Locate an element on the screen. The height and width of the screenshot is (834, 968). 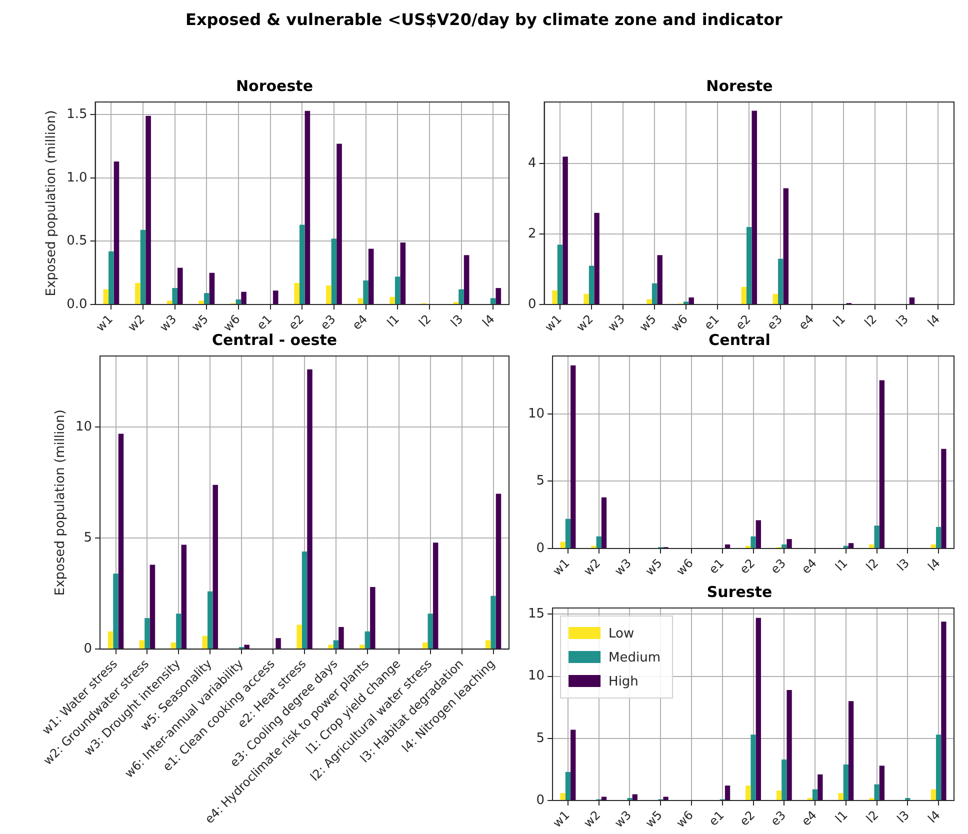
y-tick-label: 15 is located at coordinates (536, 614).